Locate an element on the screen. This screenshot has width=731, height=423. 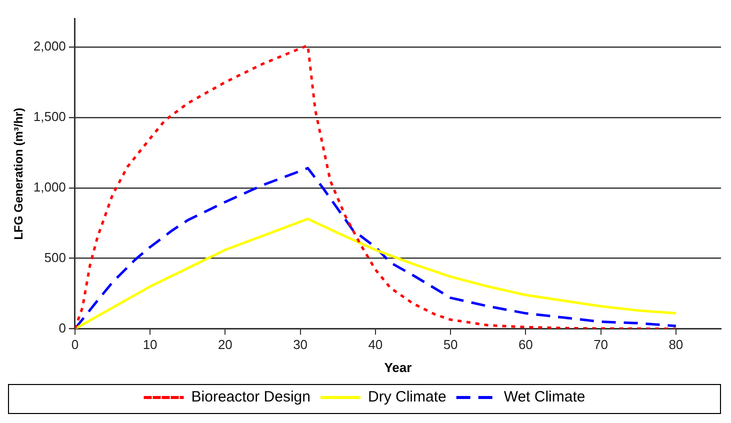
y-tick-label: 0 is located at coordinates (62, 328).